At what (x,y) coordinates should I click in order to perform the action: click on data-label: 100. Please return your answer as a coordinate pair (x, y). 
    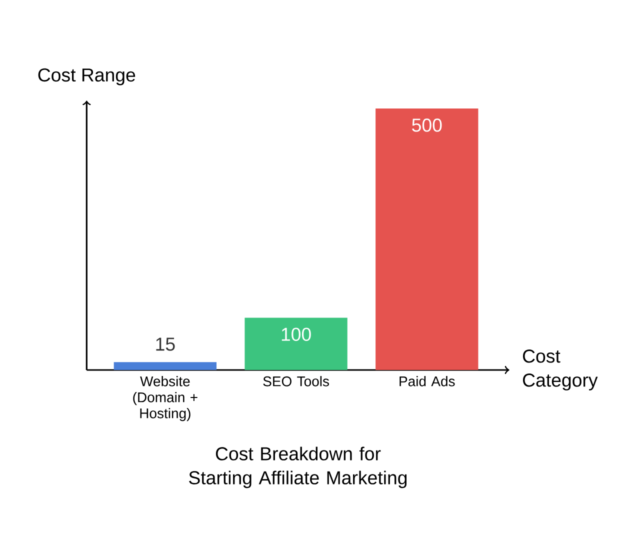
    Looking at the image, I should click on (296, 334).